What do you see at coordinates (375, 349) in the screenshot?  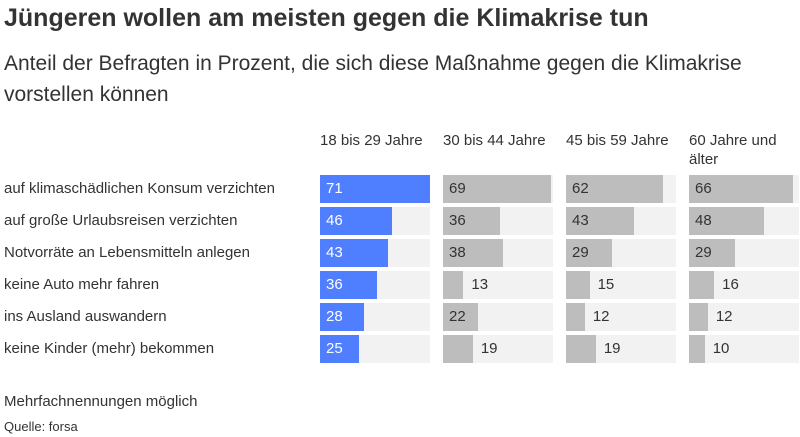 I see `bar-track: 25` at bounding box center [375, 349].